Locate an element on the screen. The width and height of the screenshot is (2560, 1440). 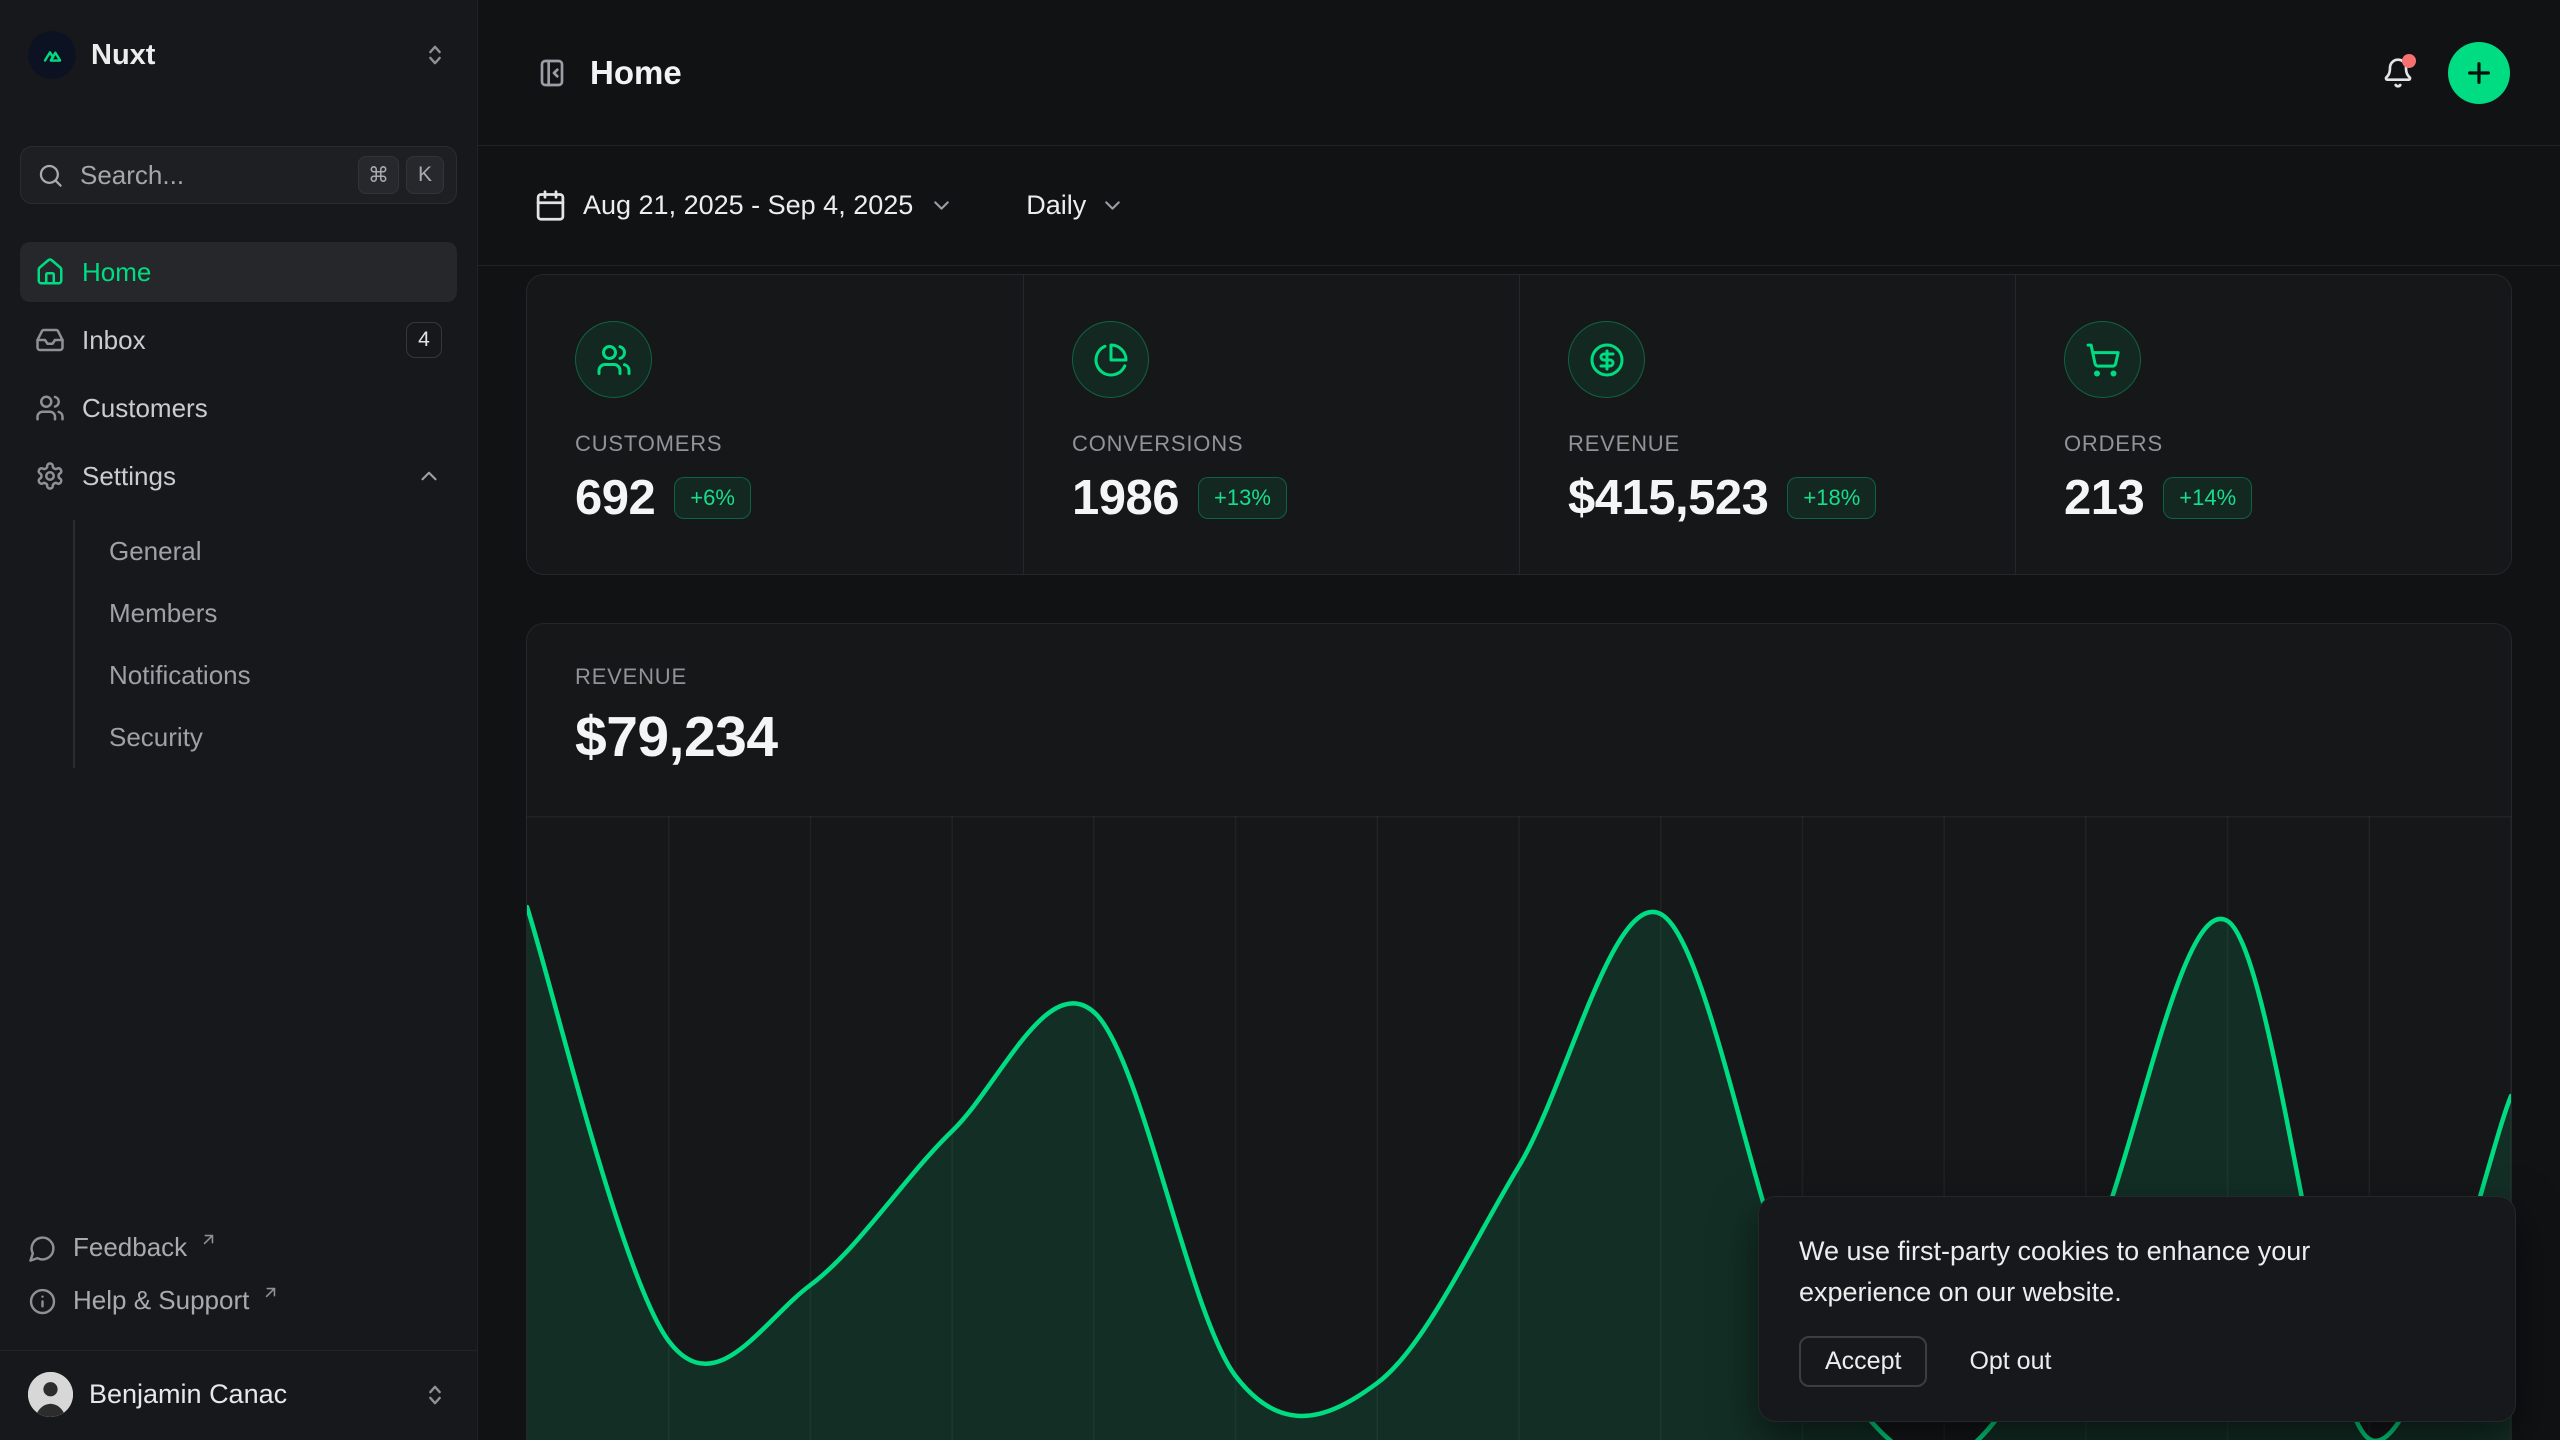
help-support-link: Help & Support is located at coordinates (238, 1300).